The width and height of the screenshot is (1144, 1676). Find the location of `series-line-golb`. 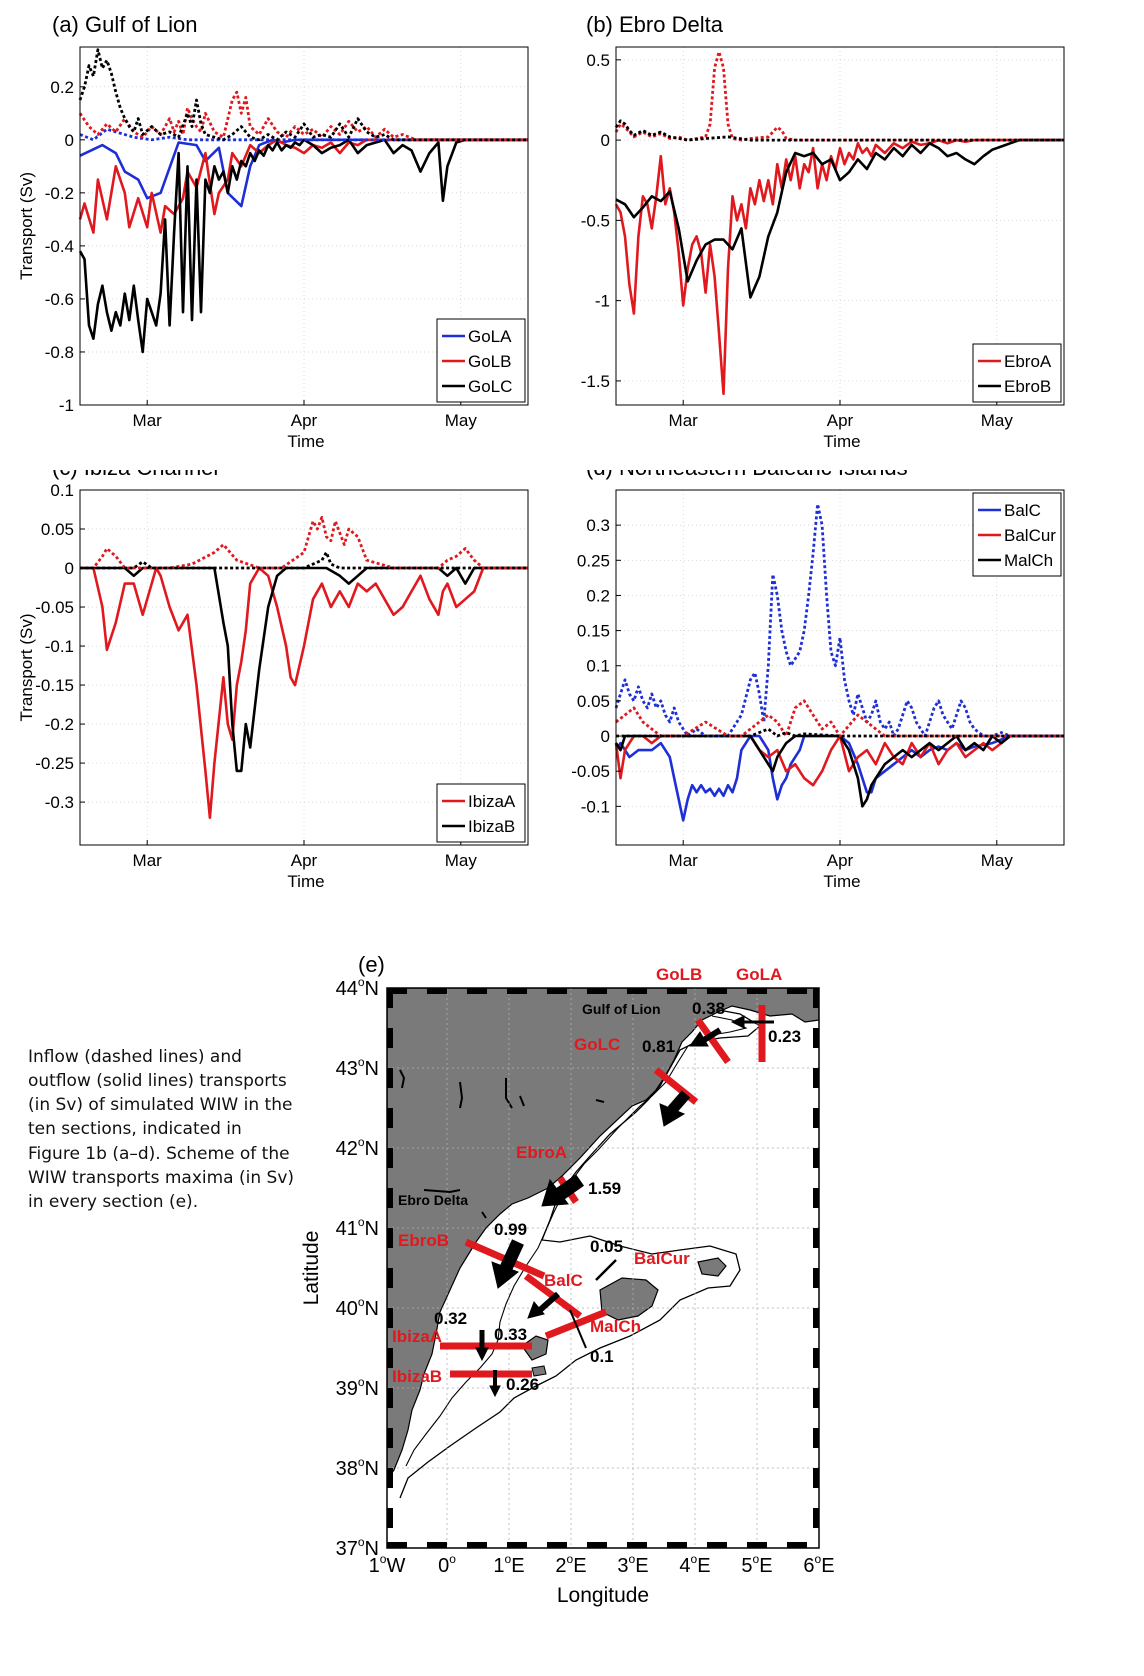

series-line-golb is located at coordinates (303, 186).